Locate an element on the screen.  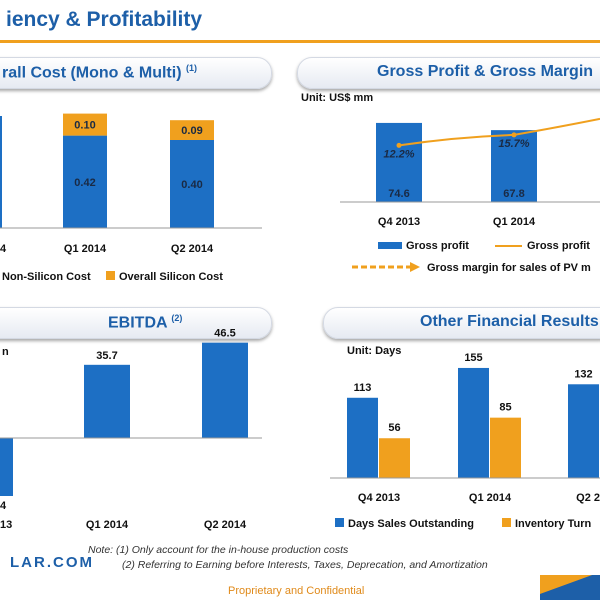
cost-value-label: 0.09 is located at coordinates (191, 131).